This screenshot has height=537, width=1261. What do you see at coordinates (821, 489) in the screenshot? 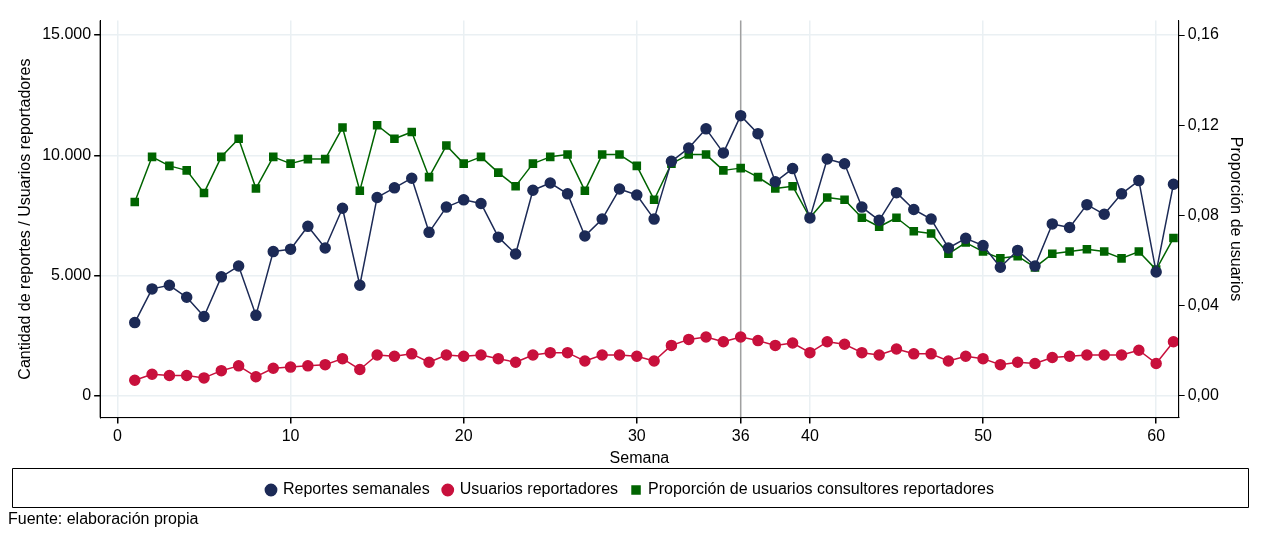
I see `legend-label: Proporción de usuarios consultores reportadores` at bounding box center [821, 489].